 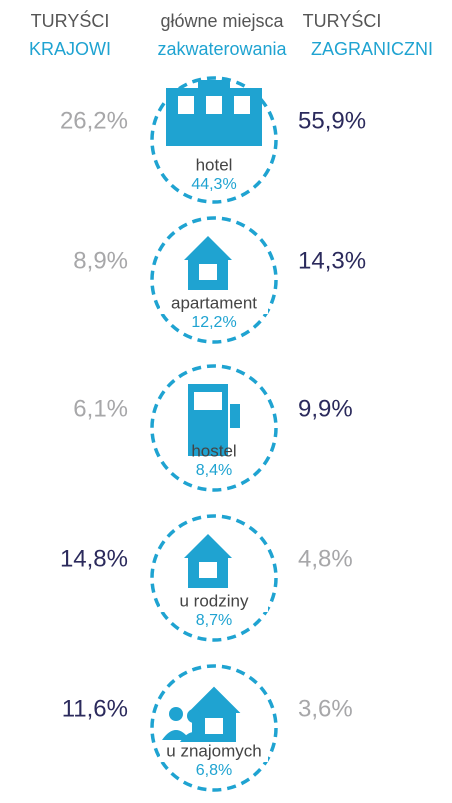 What do you see at coordinates (214, 470) in the screenshot?
I see `place-share: 8,4%` at bounding box center [214, 470].